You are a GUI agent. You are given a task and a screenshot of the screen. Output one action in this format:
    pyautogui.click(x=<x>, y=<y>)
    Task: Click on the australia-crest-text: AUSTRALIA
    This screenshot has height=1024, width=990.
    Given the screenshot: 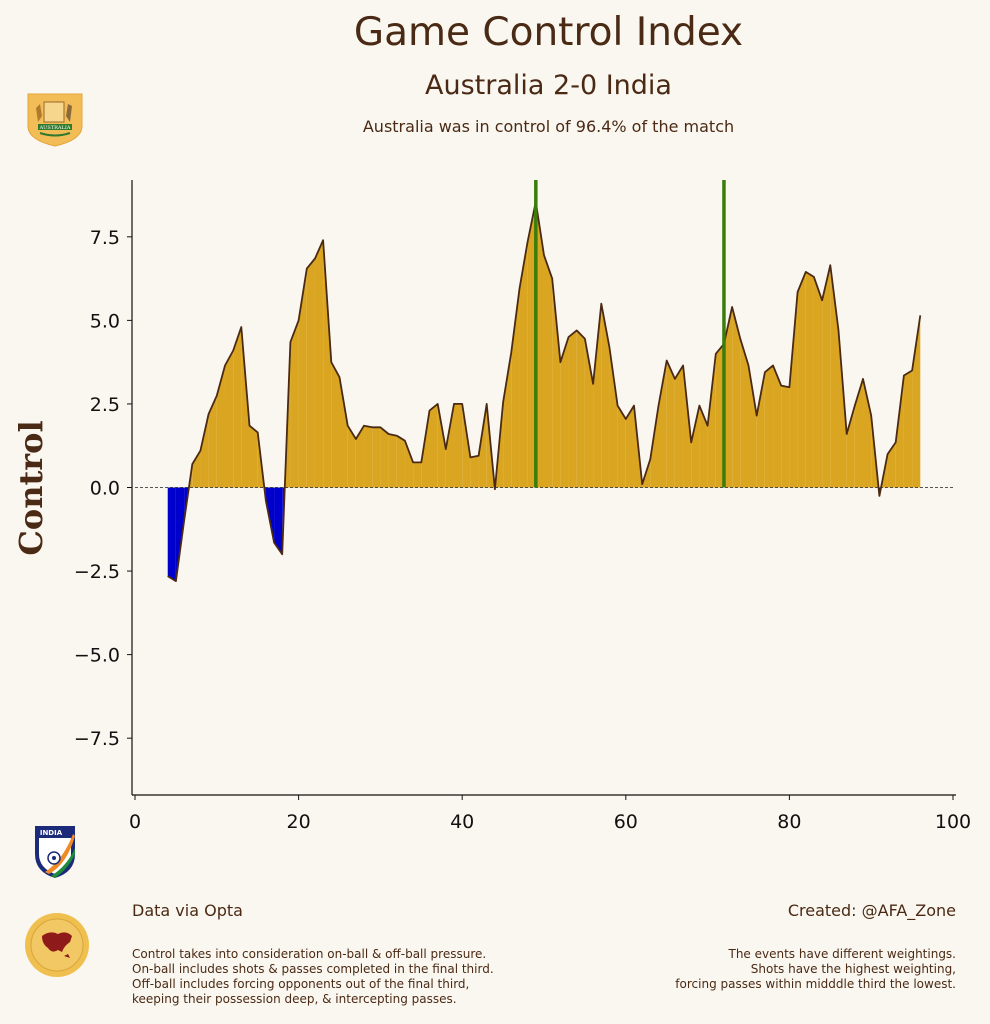 What is the action you would take?
    pyautogui.click(x=55, y=128)
    